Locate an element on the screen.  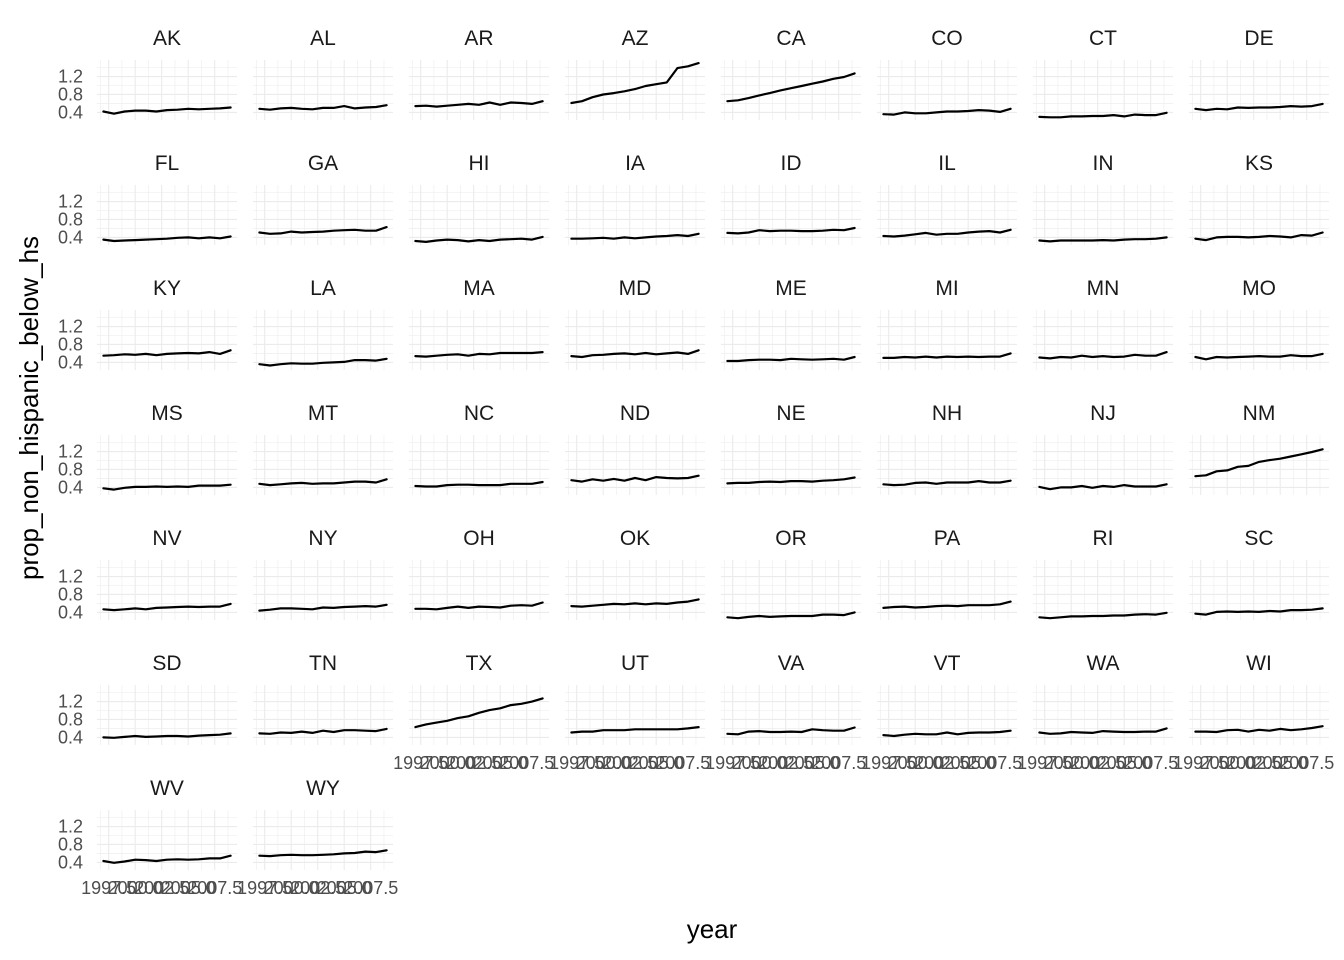
series-line-nc is located at coordinates (479, 484).